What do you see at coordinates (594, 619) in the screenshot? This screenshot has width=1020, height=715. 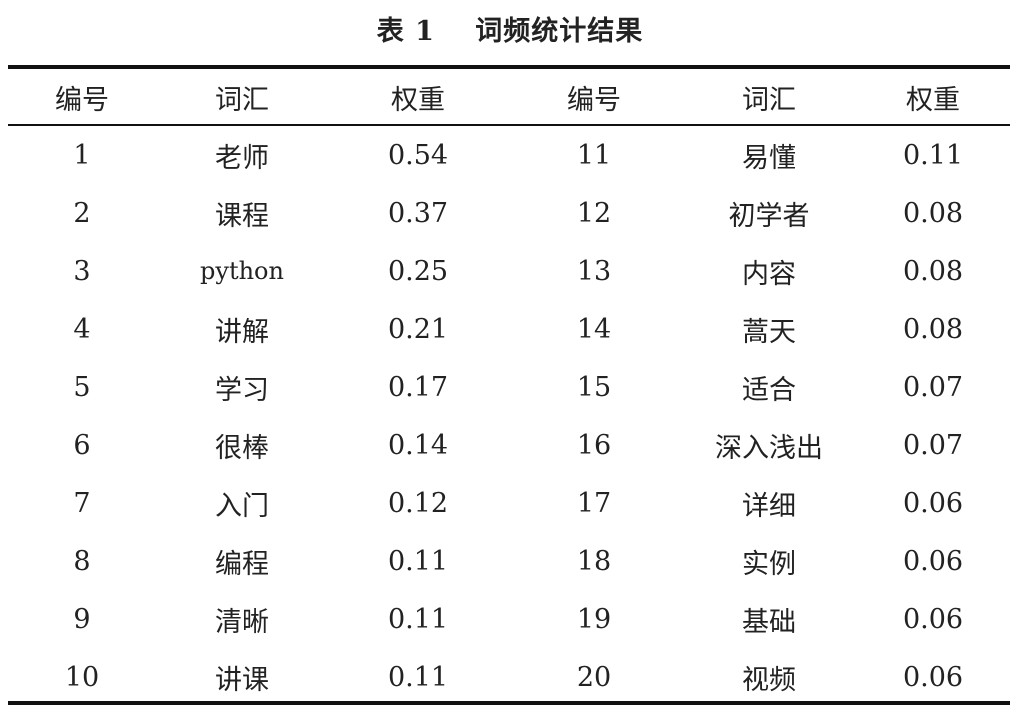 I see `cell-id-right: 19` at bounding box center [594, 619].